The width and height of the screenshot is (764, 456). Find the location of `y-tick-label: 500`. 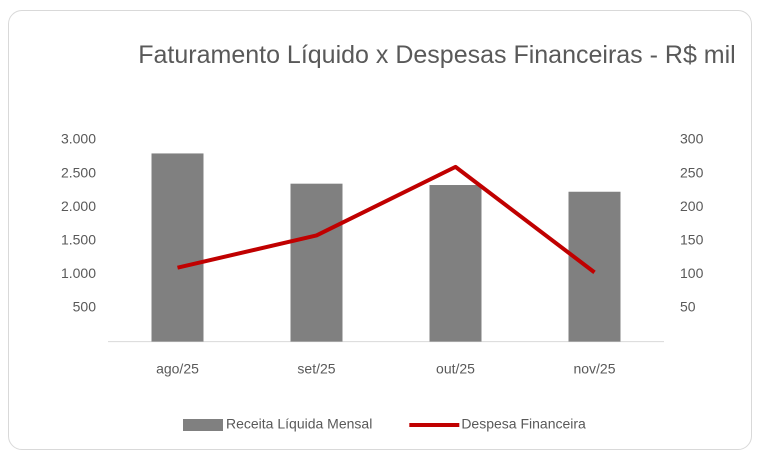

y-tick-label: 500 is located at coordinates (85, 307).